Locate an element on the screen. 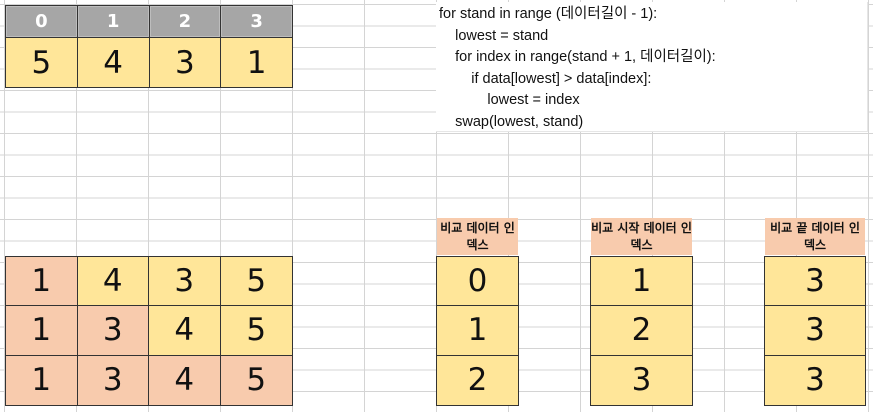  code-line: if data[lowest] > data[index]: is located at coordinates (545, 78).